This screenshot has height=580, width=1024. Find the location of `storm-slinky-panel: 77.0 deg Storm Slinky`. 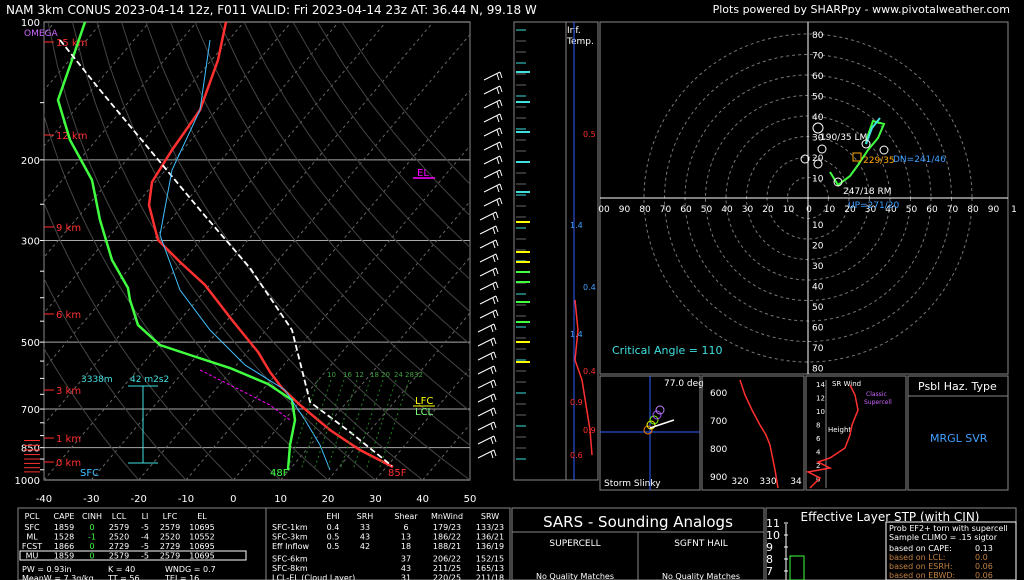

storm-slinky-panel: 77.0 deg Storm Slinky is located at coordinates (651, 433).